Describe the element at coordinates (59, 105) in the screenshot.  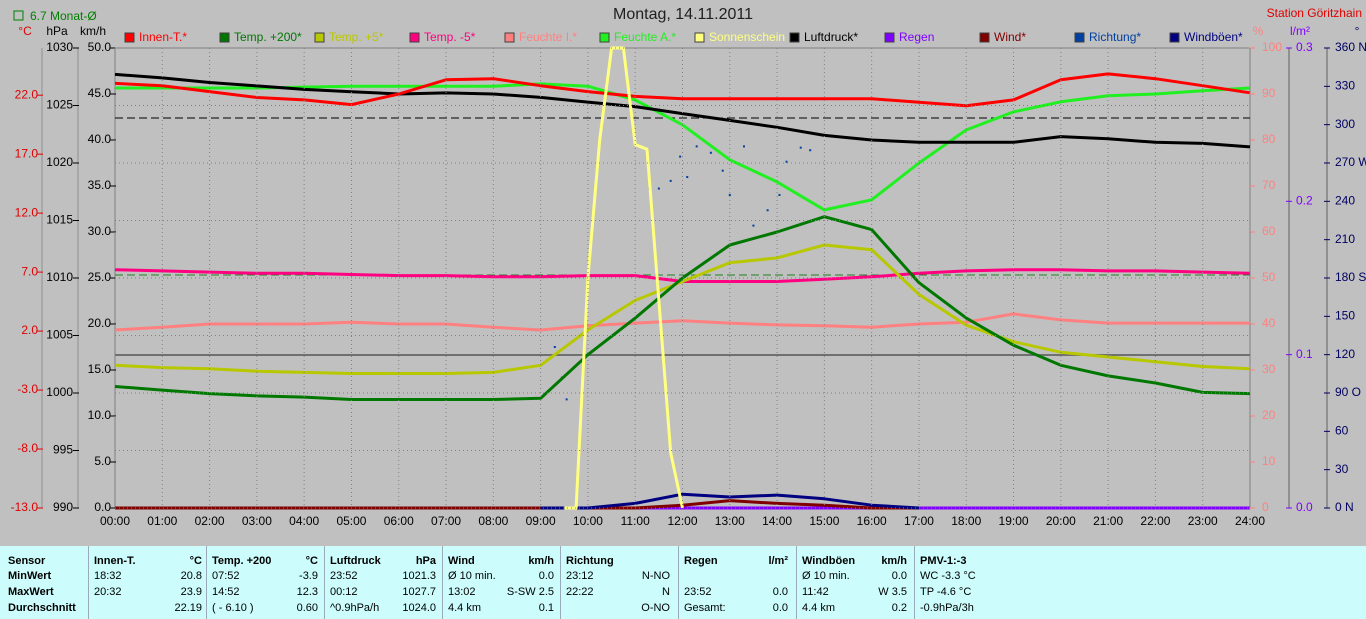
I see `y-tick-label: 1025` at that location.